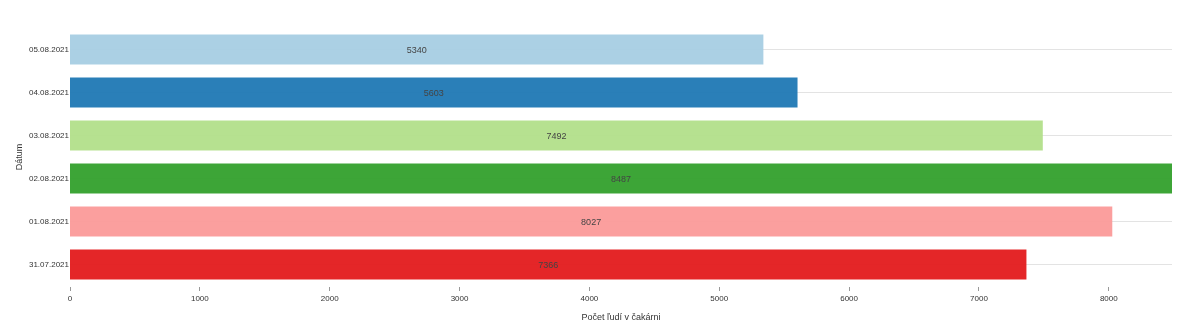 This screenshot has width=1200, height=324. I want to click on y-tick-label: 04.08.2021, so click(49, 93).